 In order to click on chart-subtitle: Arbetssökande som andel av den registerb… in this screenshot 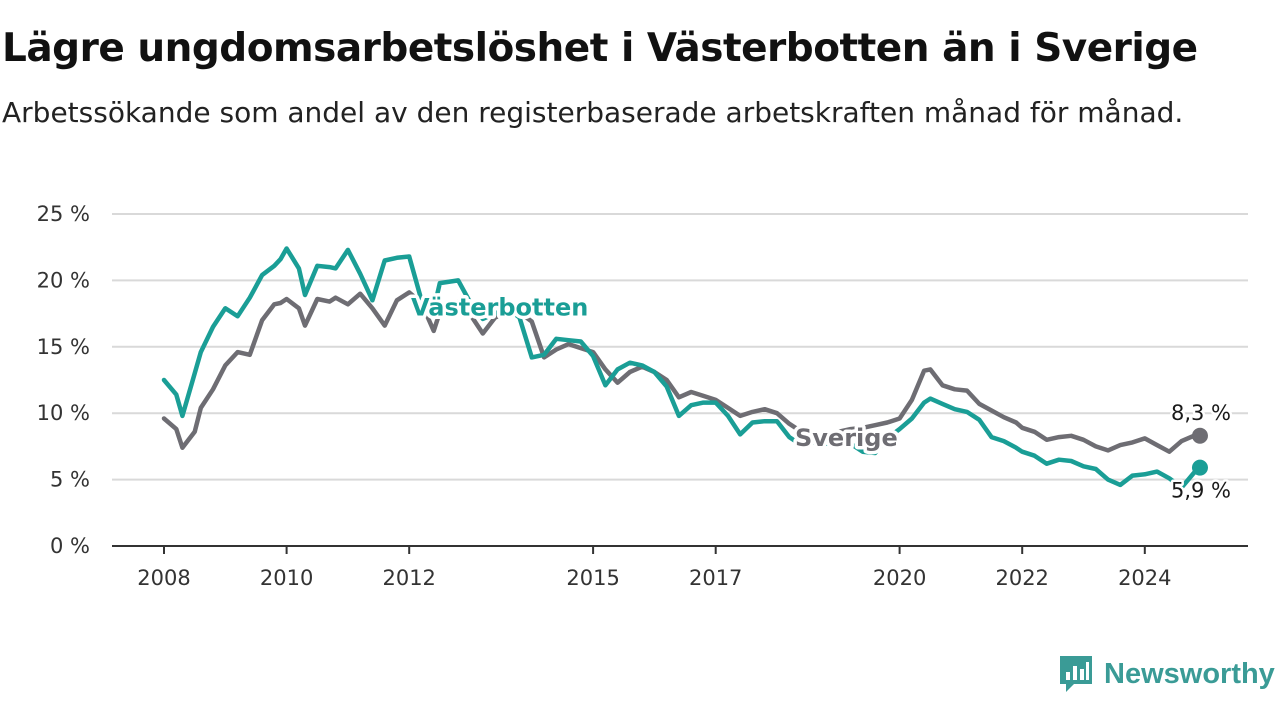, I will do `click(593, 112)`.